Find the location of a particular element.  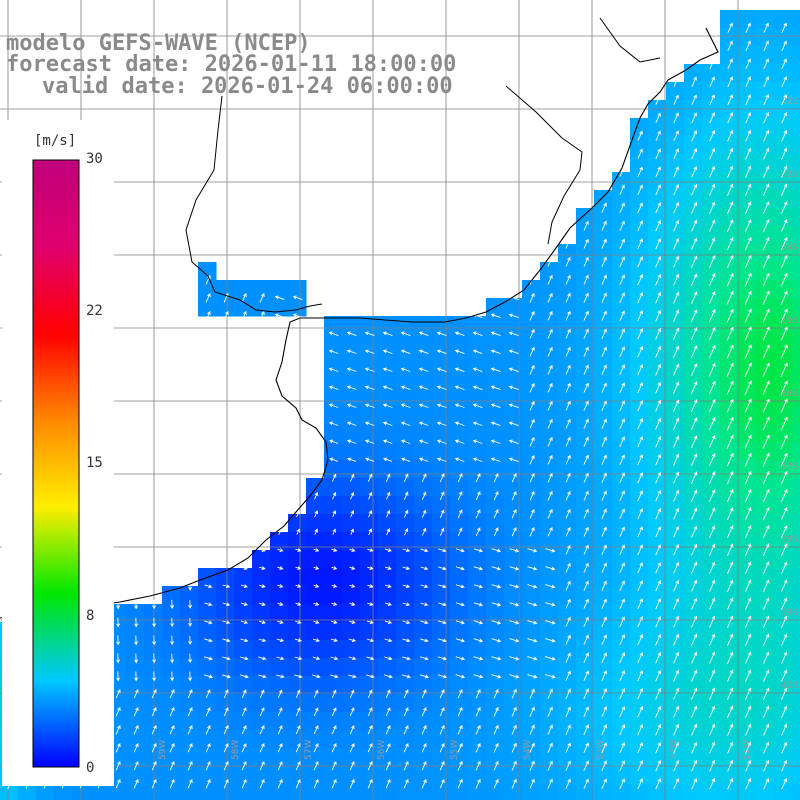

lat-label: 35S is located at coordinates (789, 321).